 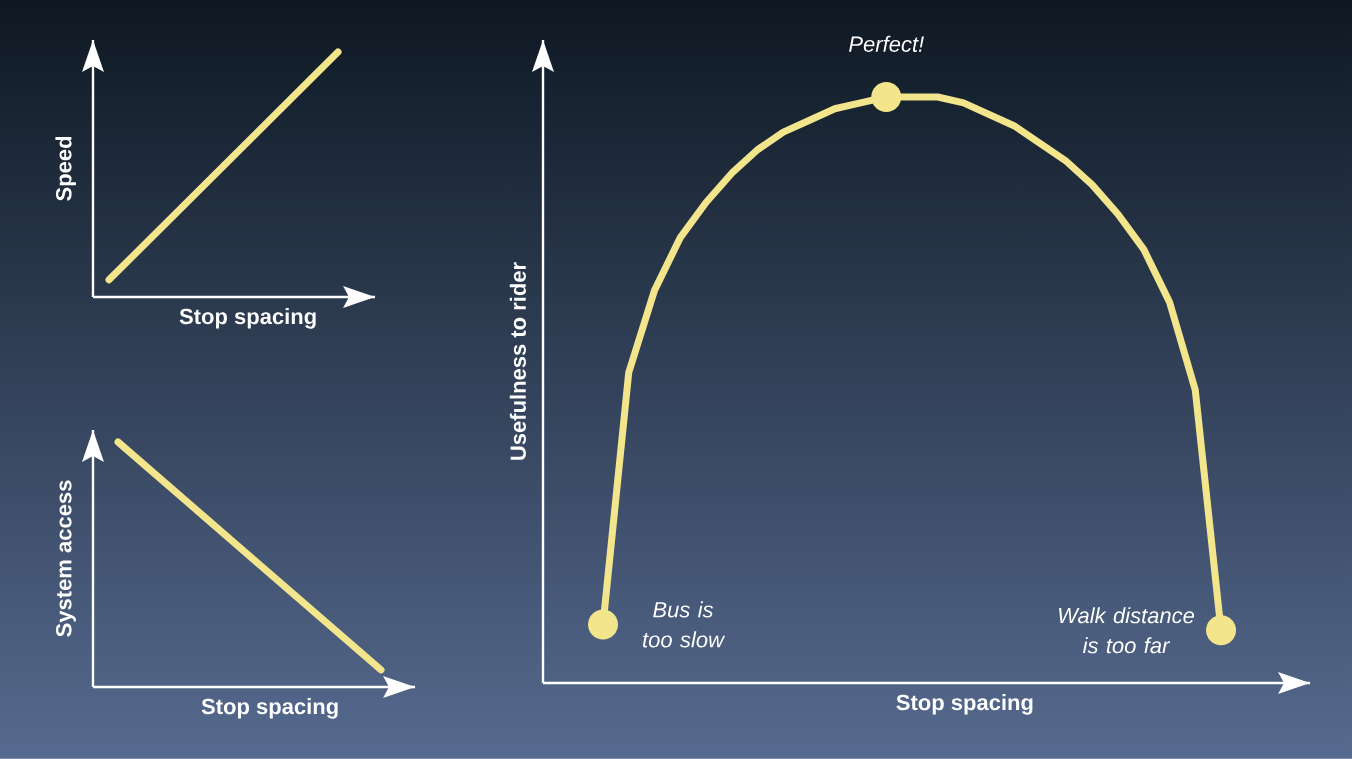 What do you see at coordinates (684, 624) in the screenshot?
I see `annotation: Bus is too slow` at bounding box center [684, 624].